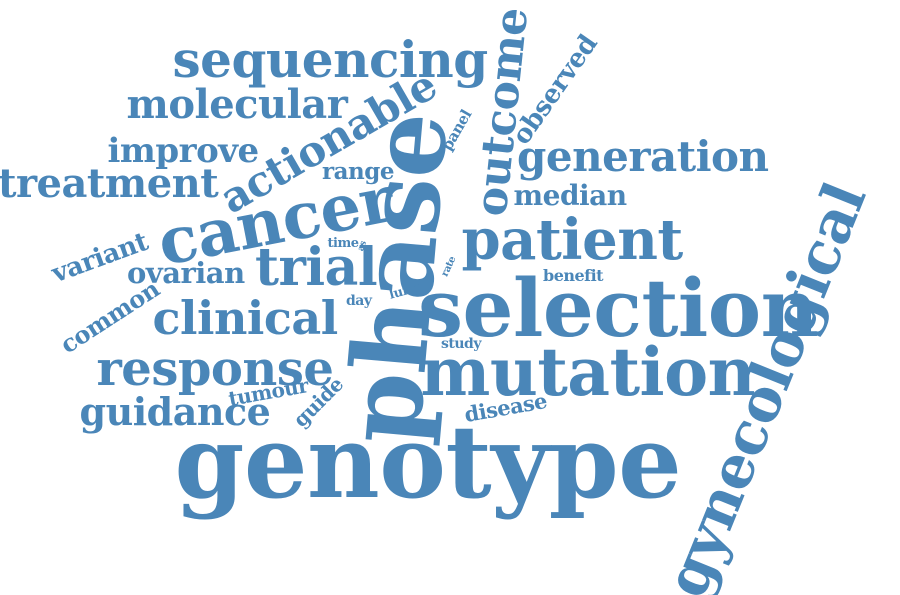  What do you see at coordinates (359, 301) in the screenshot?
I see `word-day: day` at bounding box center [359, 301].